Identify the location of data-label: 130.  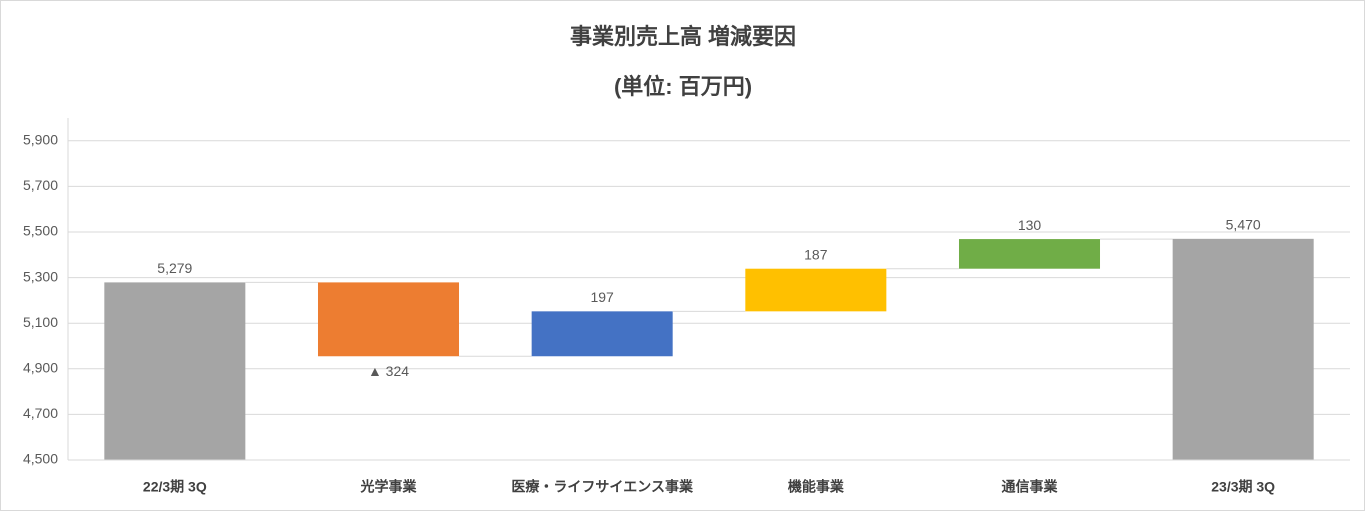
(1030, 225).